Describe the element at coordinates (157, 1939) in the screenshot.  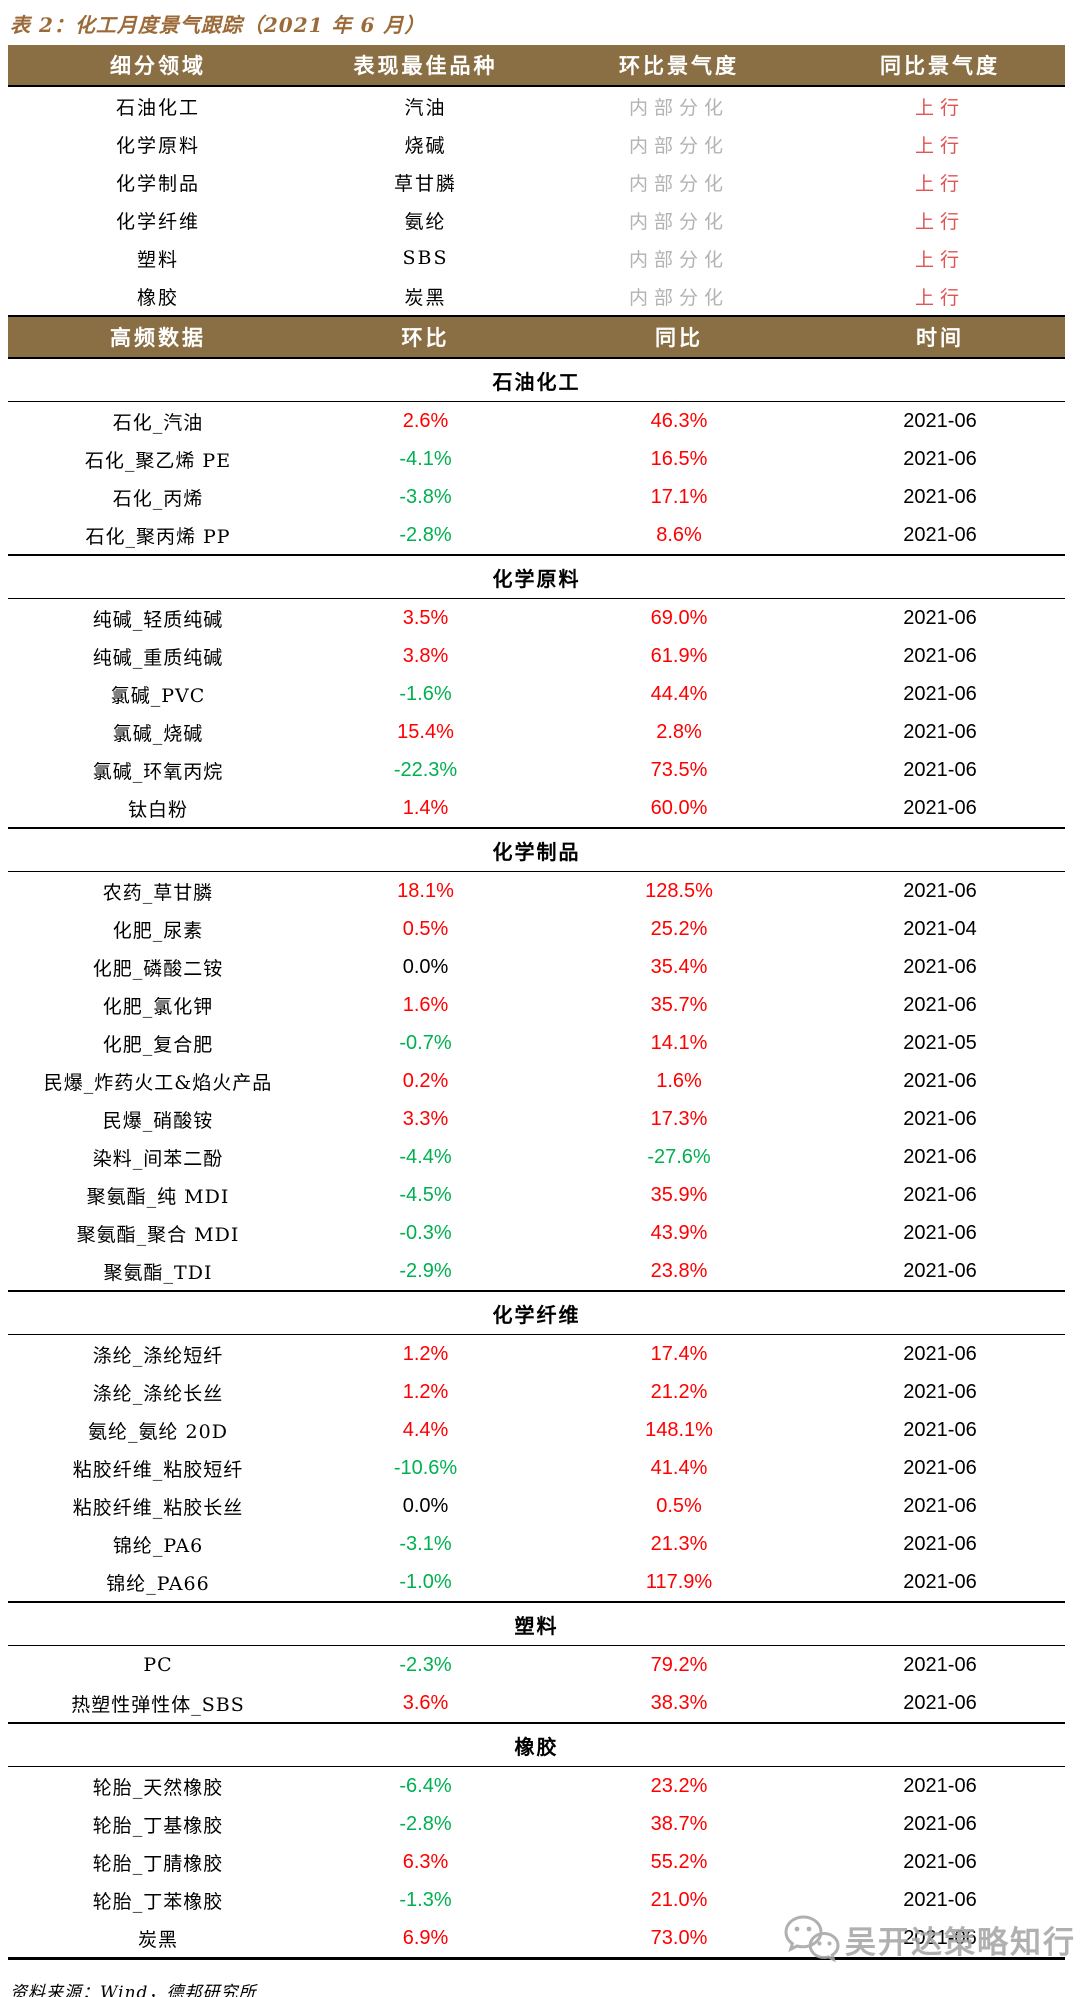
I see `item-cell: 炭黑` at that location.